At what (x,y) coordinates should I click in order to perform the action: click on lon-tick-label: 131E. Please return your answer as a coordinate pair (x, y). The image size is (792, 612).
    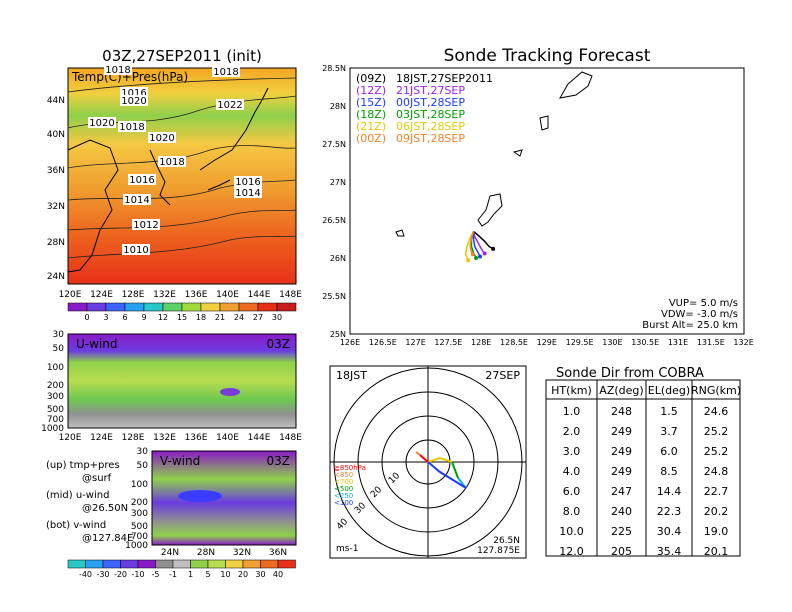
    Looking at the image, I should click on (678, 342).